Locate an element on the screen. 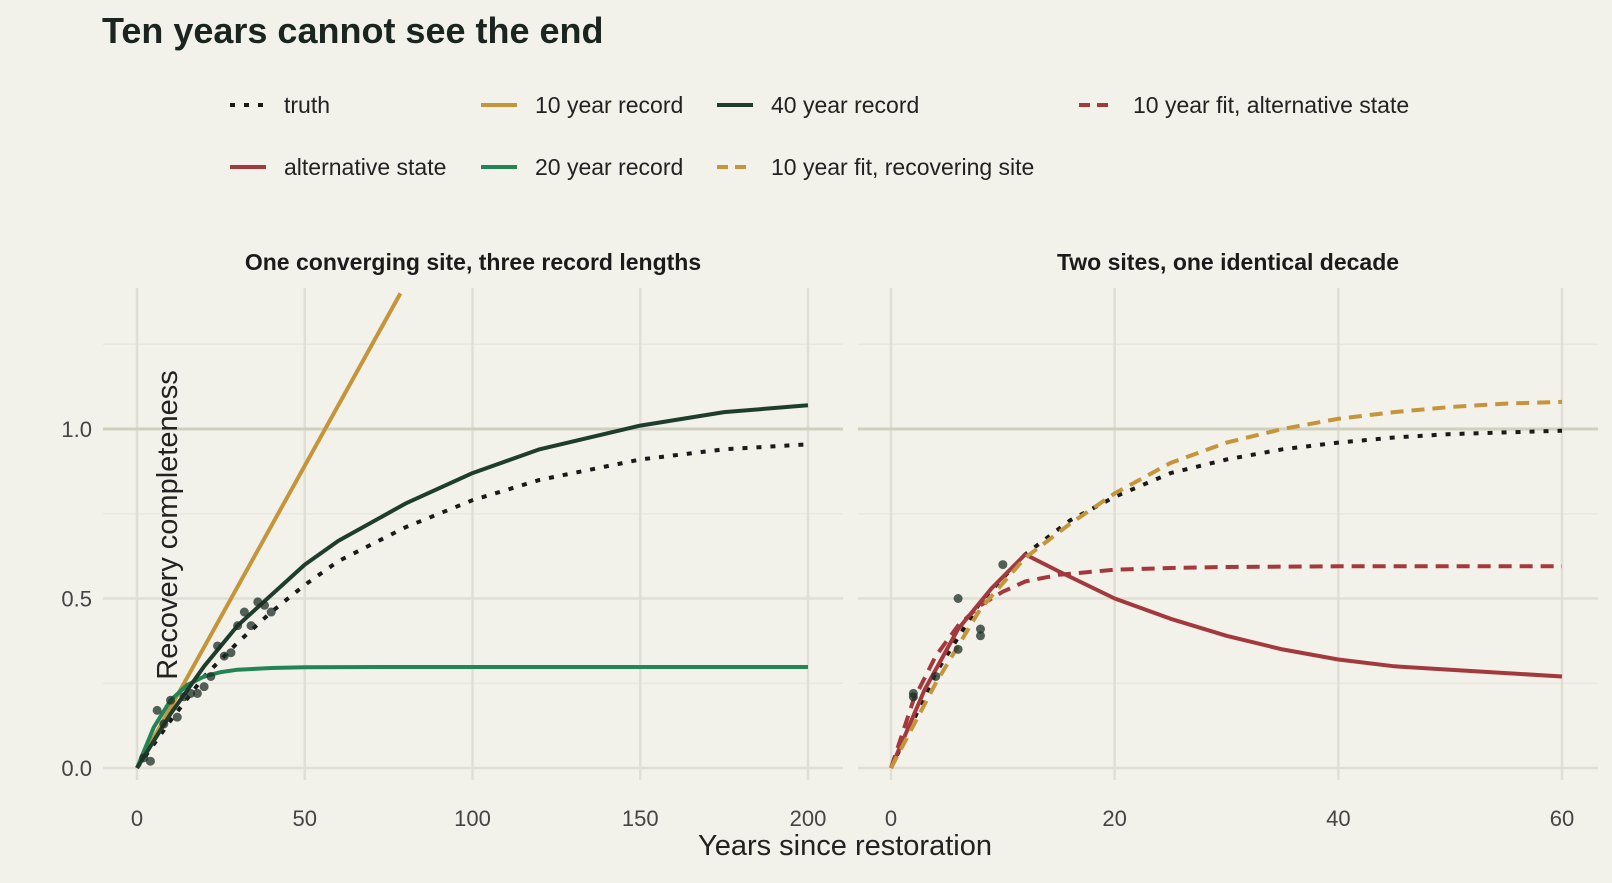  x-tick-label: 150 is located at coordinates (640, 818).